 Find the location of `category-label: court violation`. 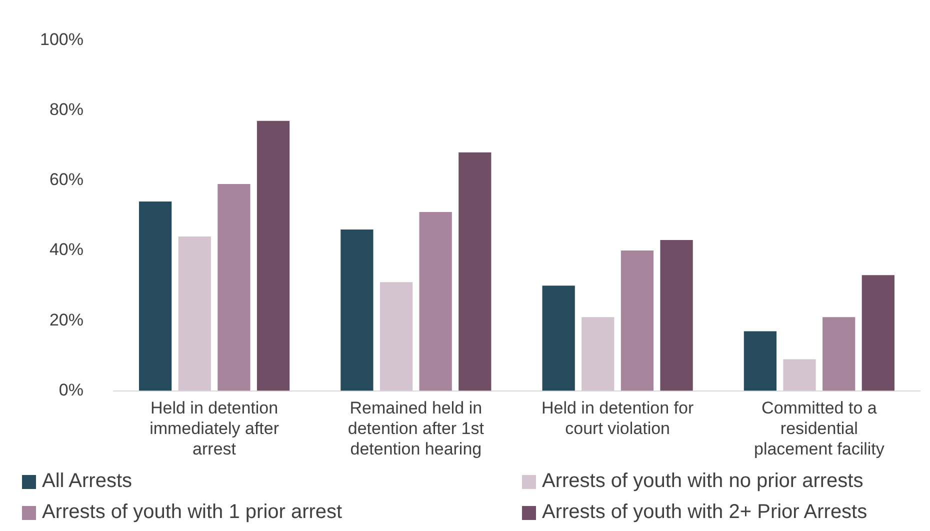

category-label: court violation is located at coordinates (617, 428).